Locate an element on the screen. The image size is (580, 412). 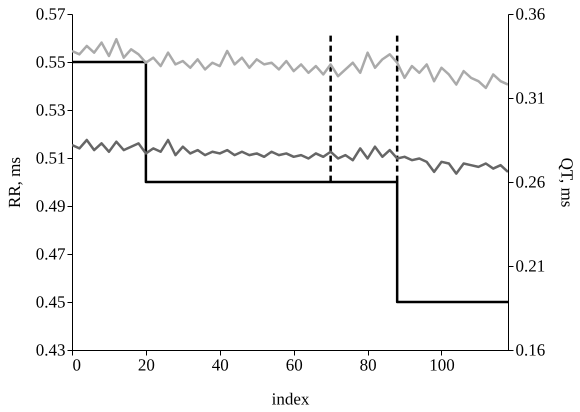
y-tick-label: 0.57 is located at coordinates (51, 14).